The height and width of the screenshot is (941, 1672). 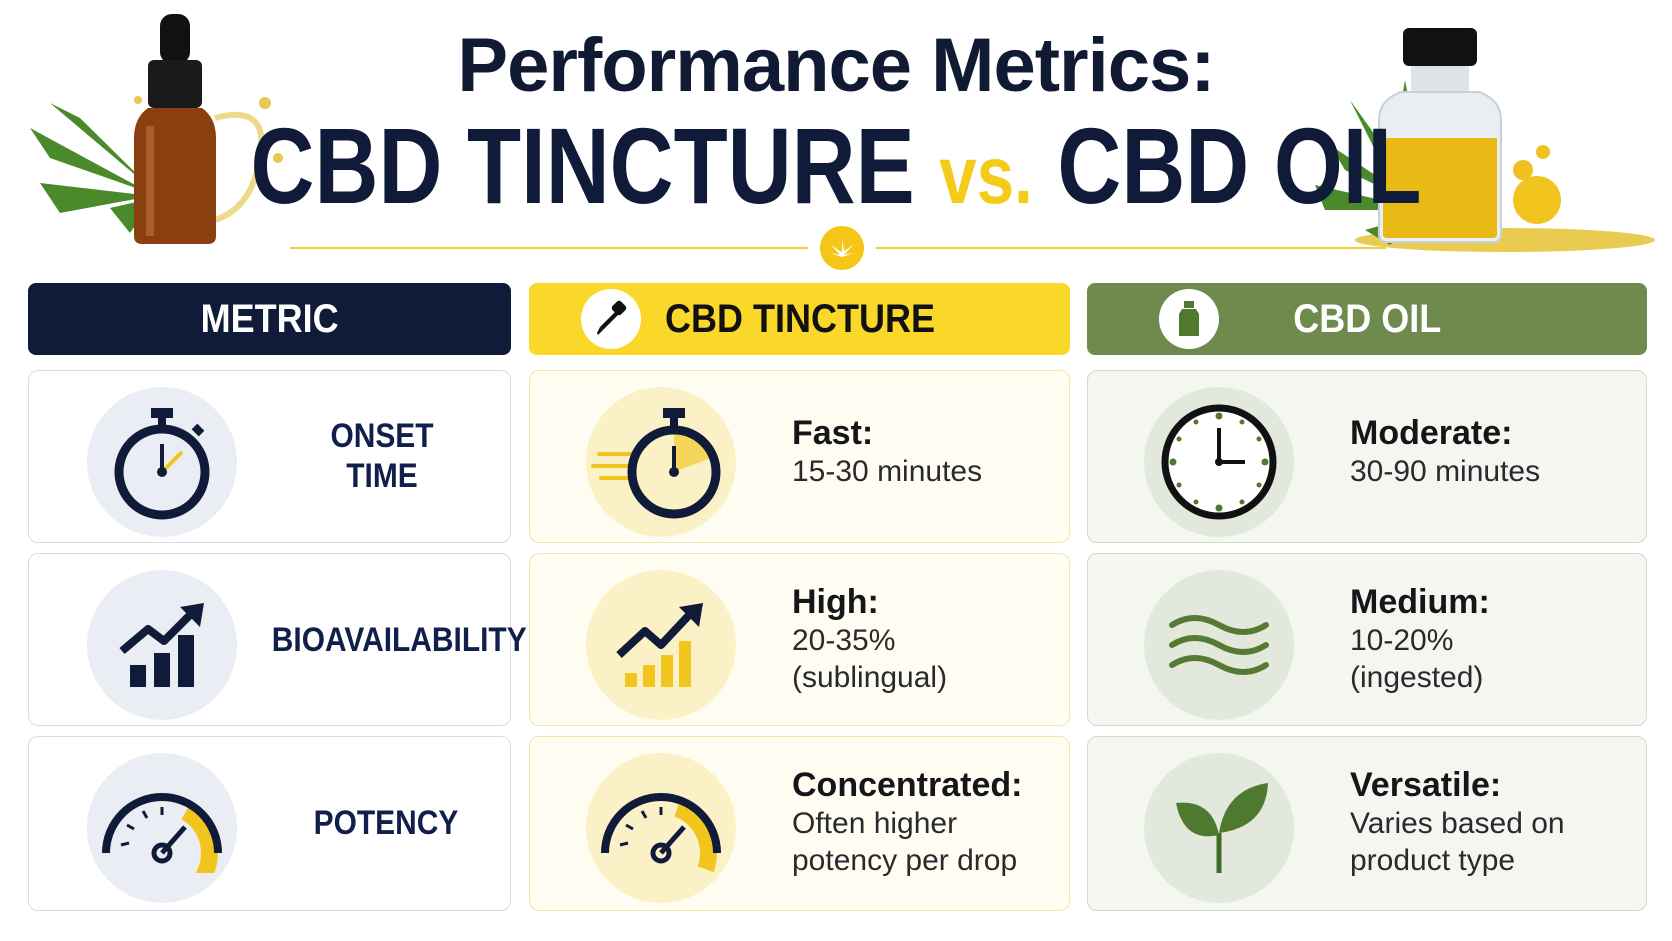 What do you see at coordinates (1485, 140) in the screenshot?
I see `oil-bottle-illustration` at bounding box center [1485, 140].